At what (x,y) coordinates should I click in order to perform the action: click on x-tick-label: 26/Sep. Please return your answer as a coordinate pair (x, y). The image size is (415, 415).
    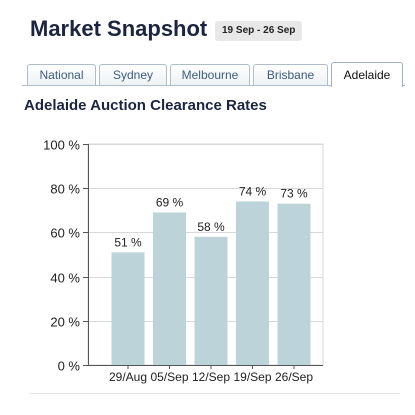
    Looking at the image, I should click on (294, 377).